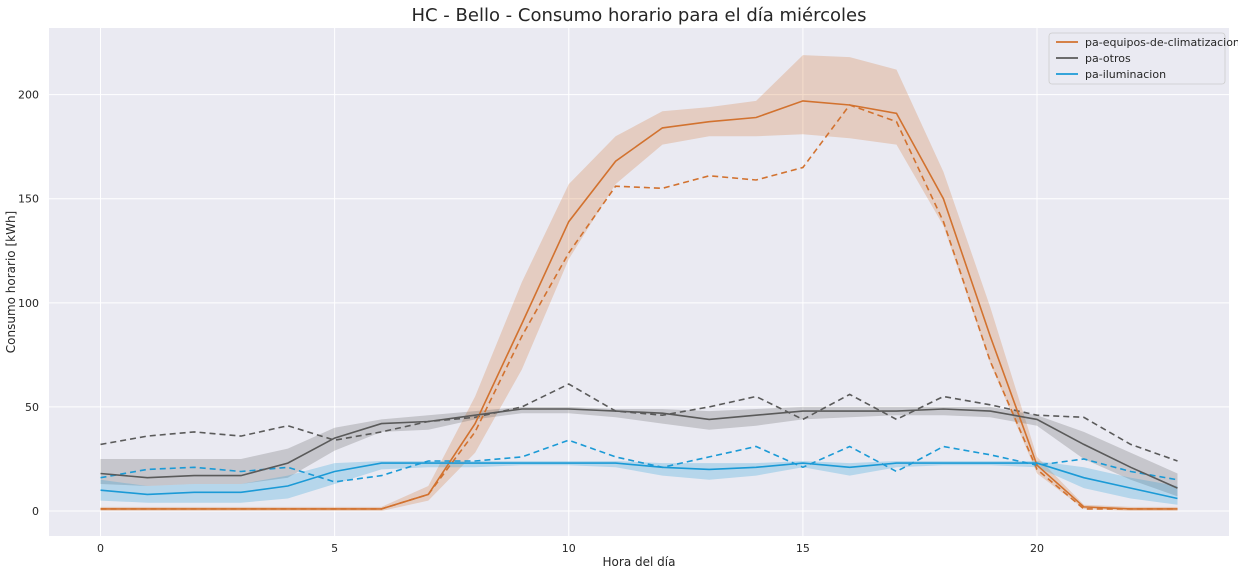 The width and height of the screenshot is (1238, 574). Describe the element at coordinates (35, 511) in the screenshot. I see `y-tick-label: 0` at that location.